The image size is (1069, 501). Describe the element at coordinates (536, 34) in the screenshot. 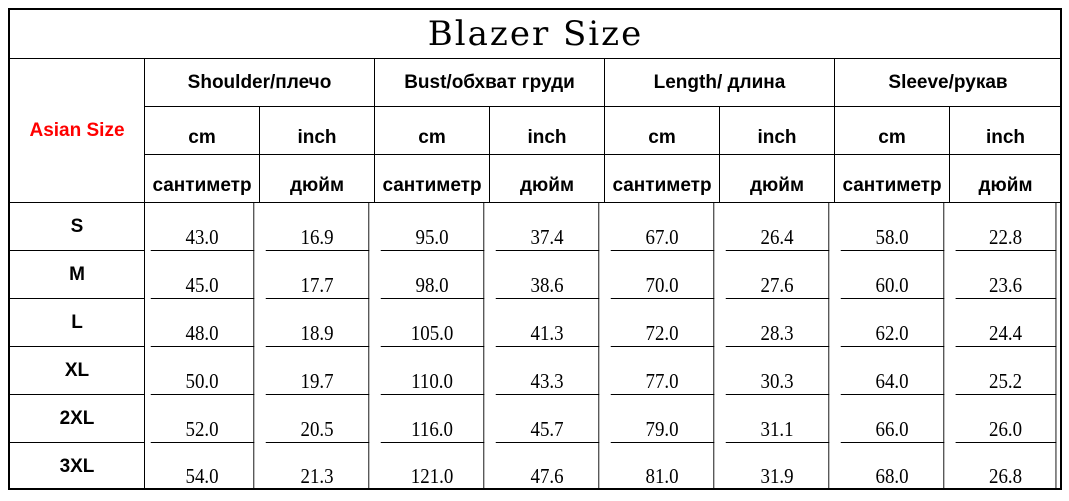

I see `table-title: Blazer Size` at that location.